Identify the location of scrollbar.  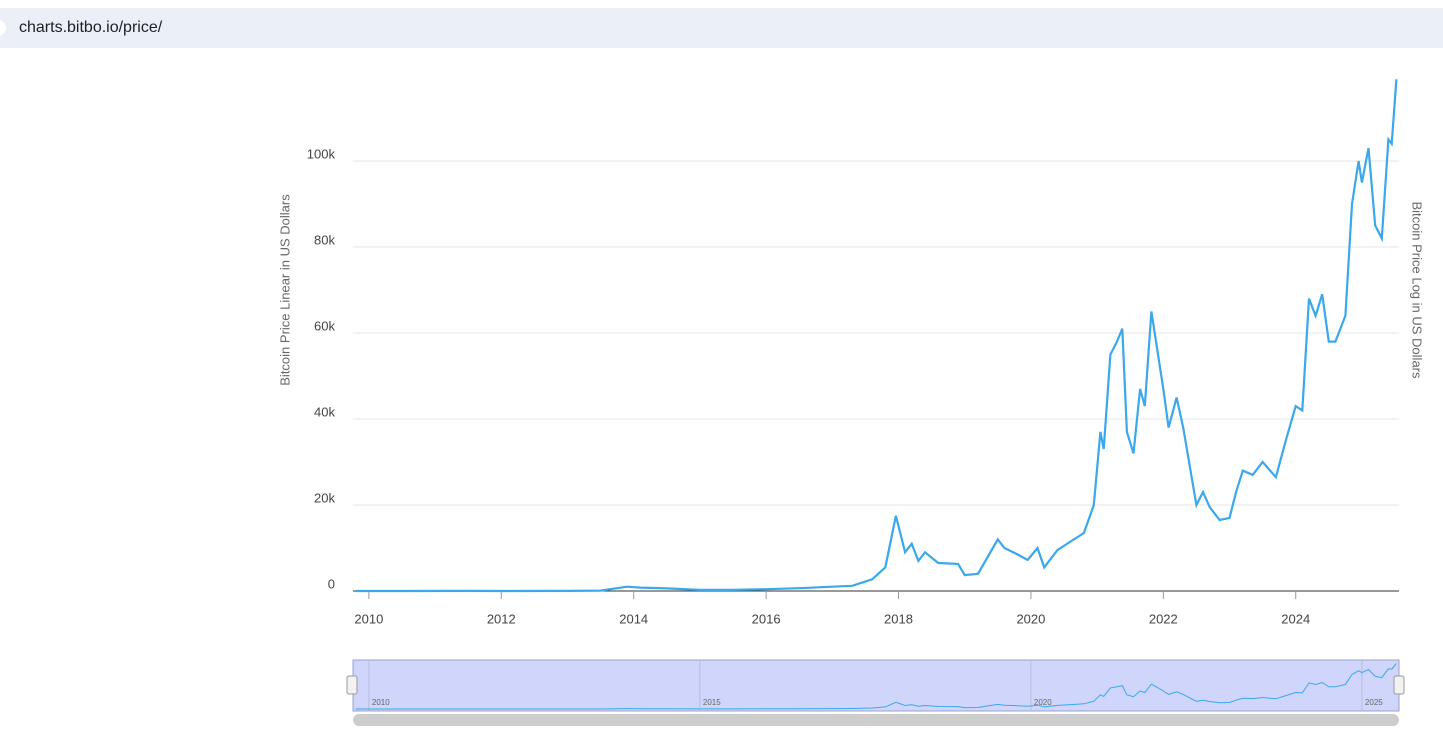
(876, 720).